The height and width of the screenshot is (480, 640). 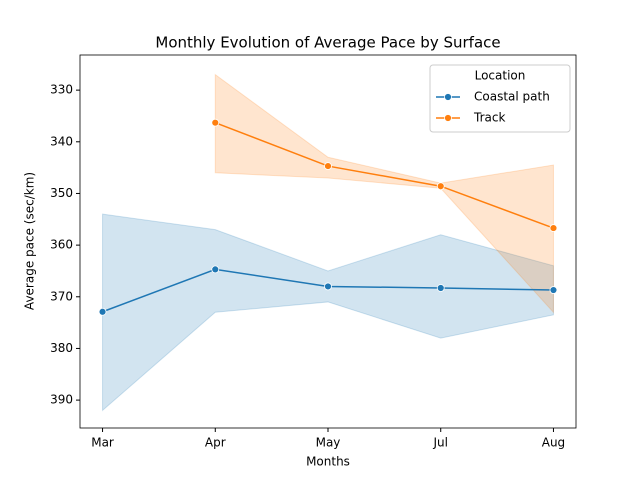 I want to click on x-tick-label: May, so click(x=328, y=443).